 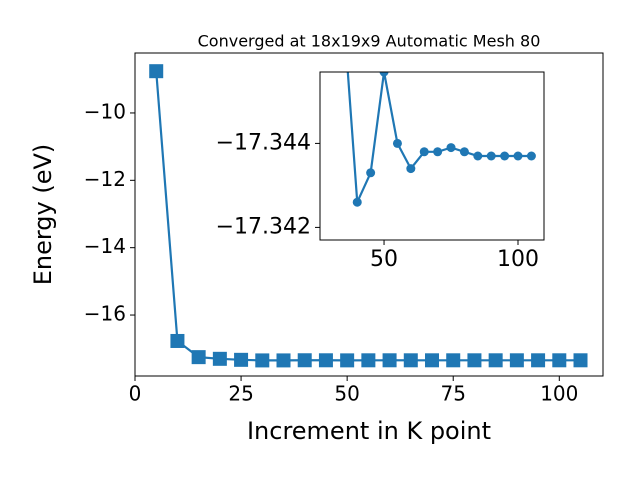 I want to click on axes-frame, so click(x=432, y=156).